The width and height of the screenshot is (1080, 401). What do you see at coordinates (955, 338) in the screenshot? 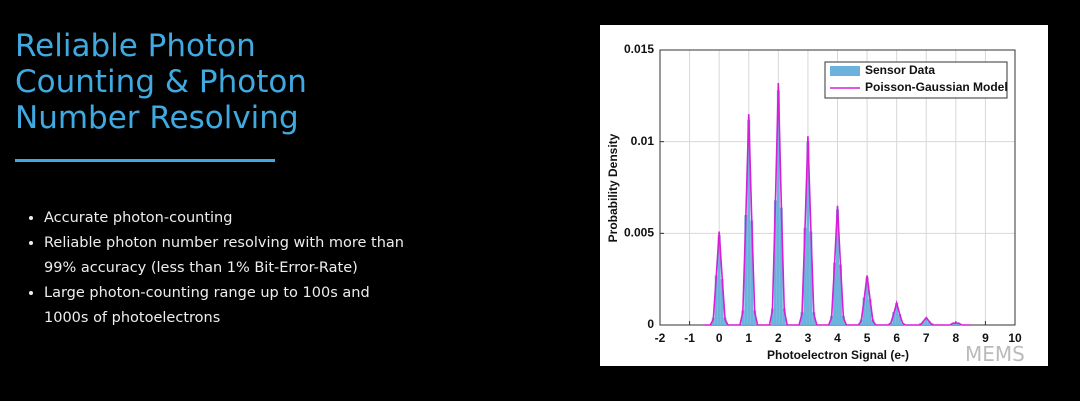
I see `x-tick-label: 8` at bounding box center [955, 338].